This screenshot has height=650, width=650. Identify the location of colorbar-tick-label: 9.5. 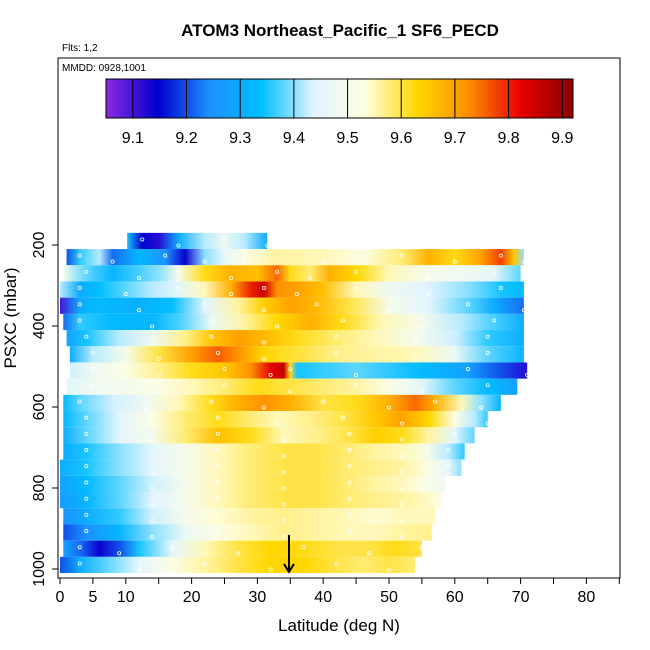
(347, 138).